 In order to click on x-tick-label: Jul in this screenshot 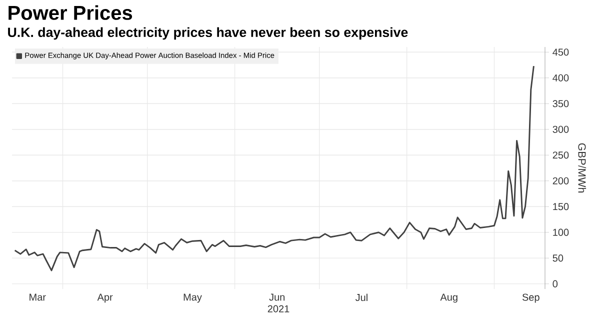, I will do `click(361, 298)`.